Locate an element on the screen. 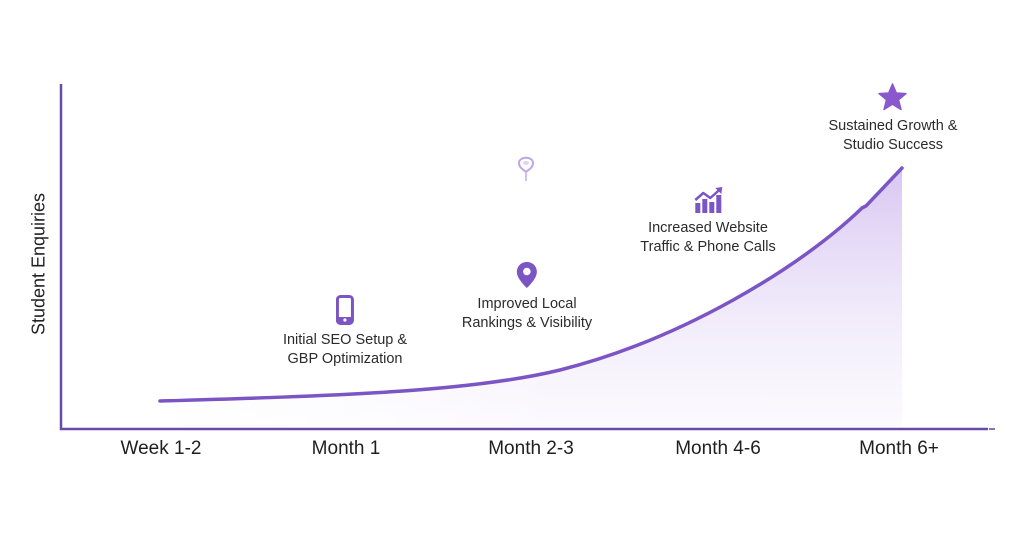  milestone-line2: Studio Success is located at coordinates (893, 145).